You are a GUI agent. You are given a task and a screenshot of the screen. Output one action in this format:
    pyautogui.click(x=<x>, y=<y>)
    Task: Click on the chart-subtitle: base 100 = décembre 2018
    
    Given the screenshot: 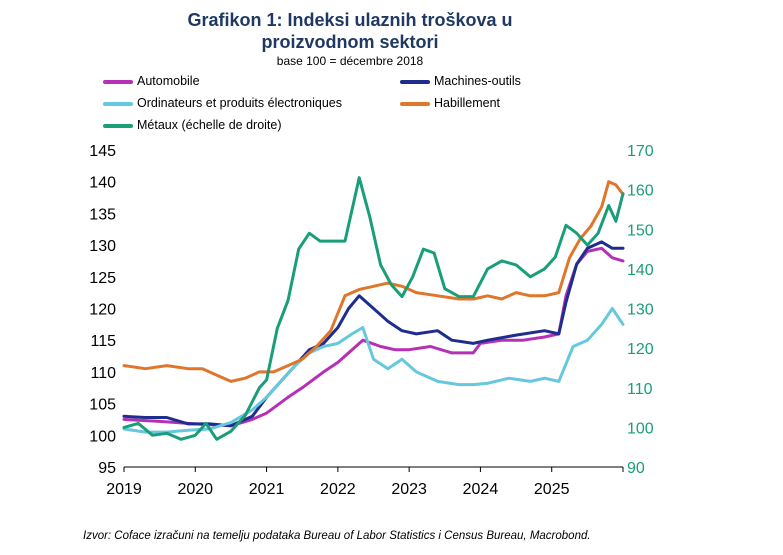 What is the action you would take?
    pyautogui.click(x=350, y=61)
    